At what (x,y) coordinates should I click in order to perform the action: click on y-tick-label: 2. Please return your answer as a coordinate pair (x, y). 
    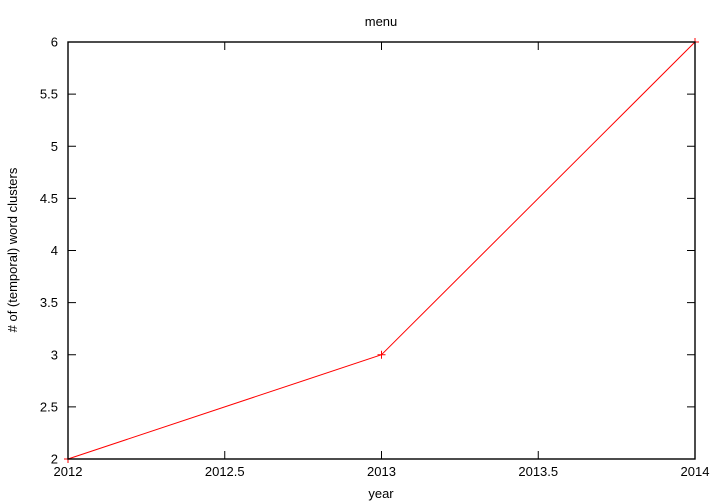
    Looking at the image, I should click on (54, 459).